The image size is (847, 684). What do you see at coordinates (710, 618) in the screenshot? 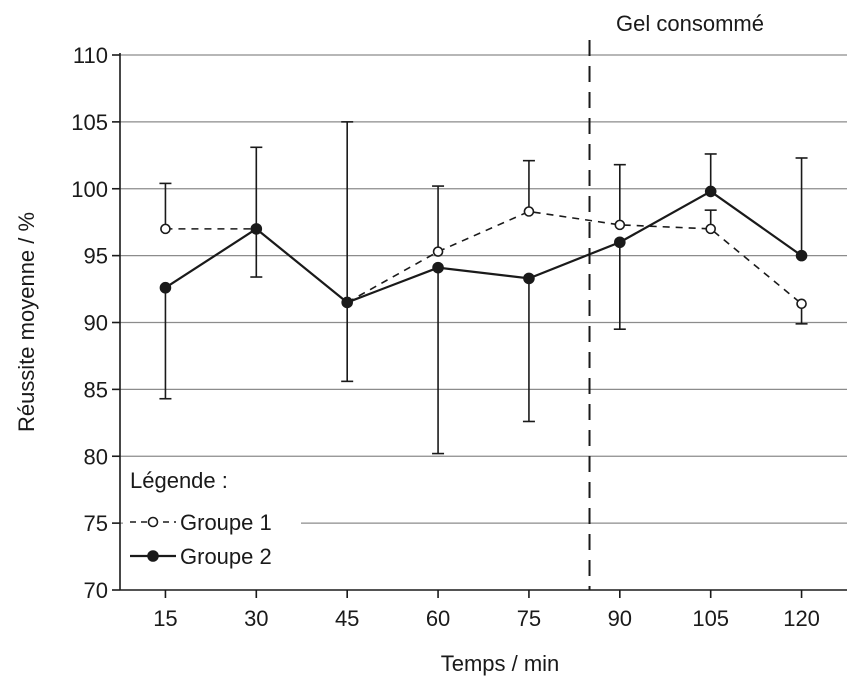
I see `x-tick-label-105: 105` at bounding box center [710, 618].